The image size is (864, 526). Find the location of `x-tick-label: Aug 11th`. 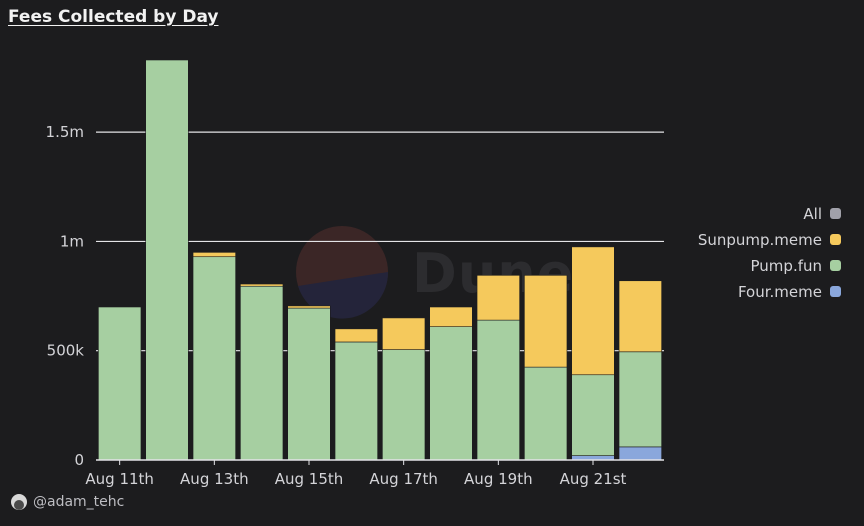

x-tick-label: Aug 11th is located at coordinates (119, 479).